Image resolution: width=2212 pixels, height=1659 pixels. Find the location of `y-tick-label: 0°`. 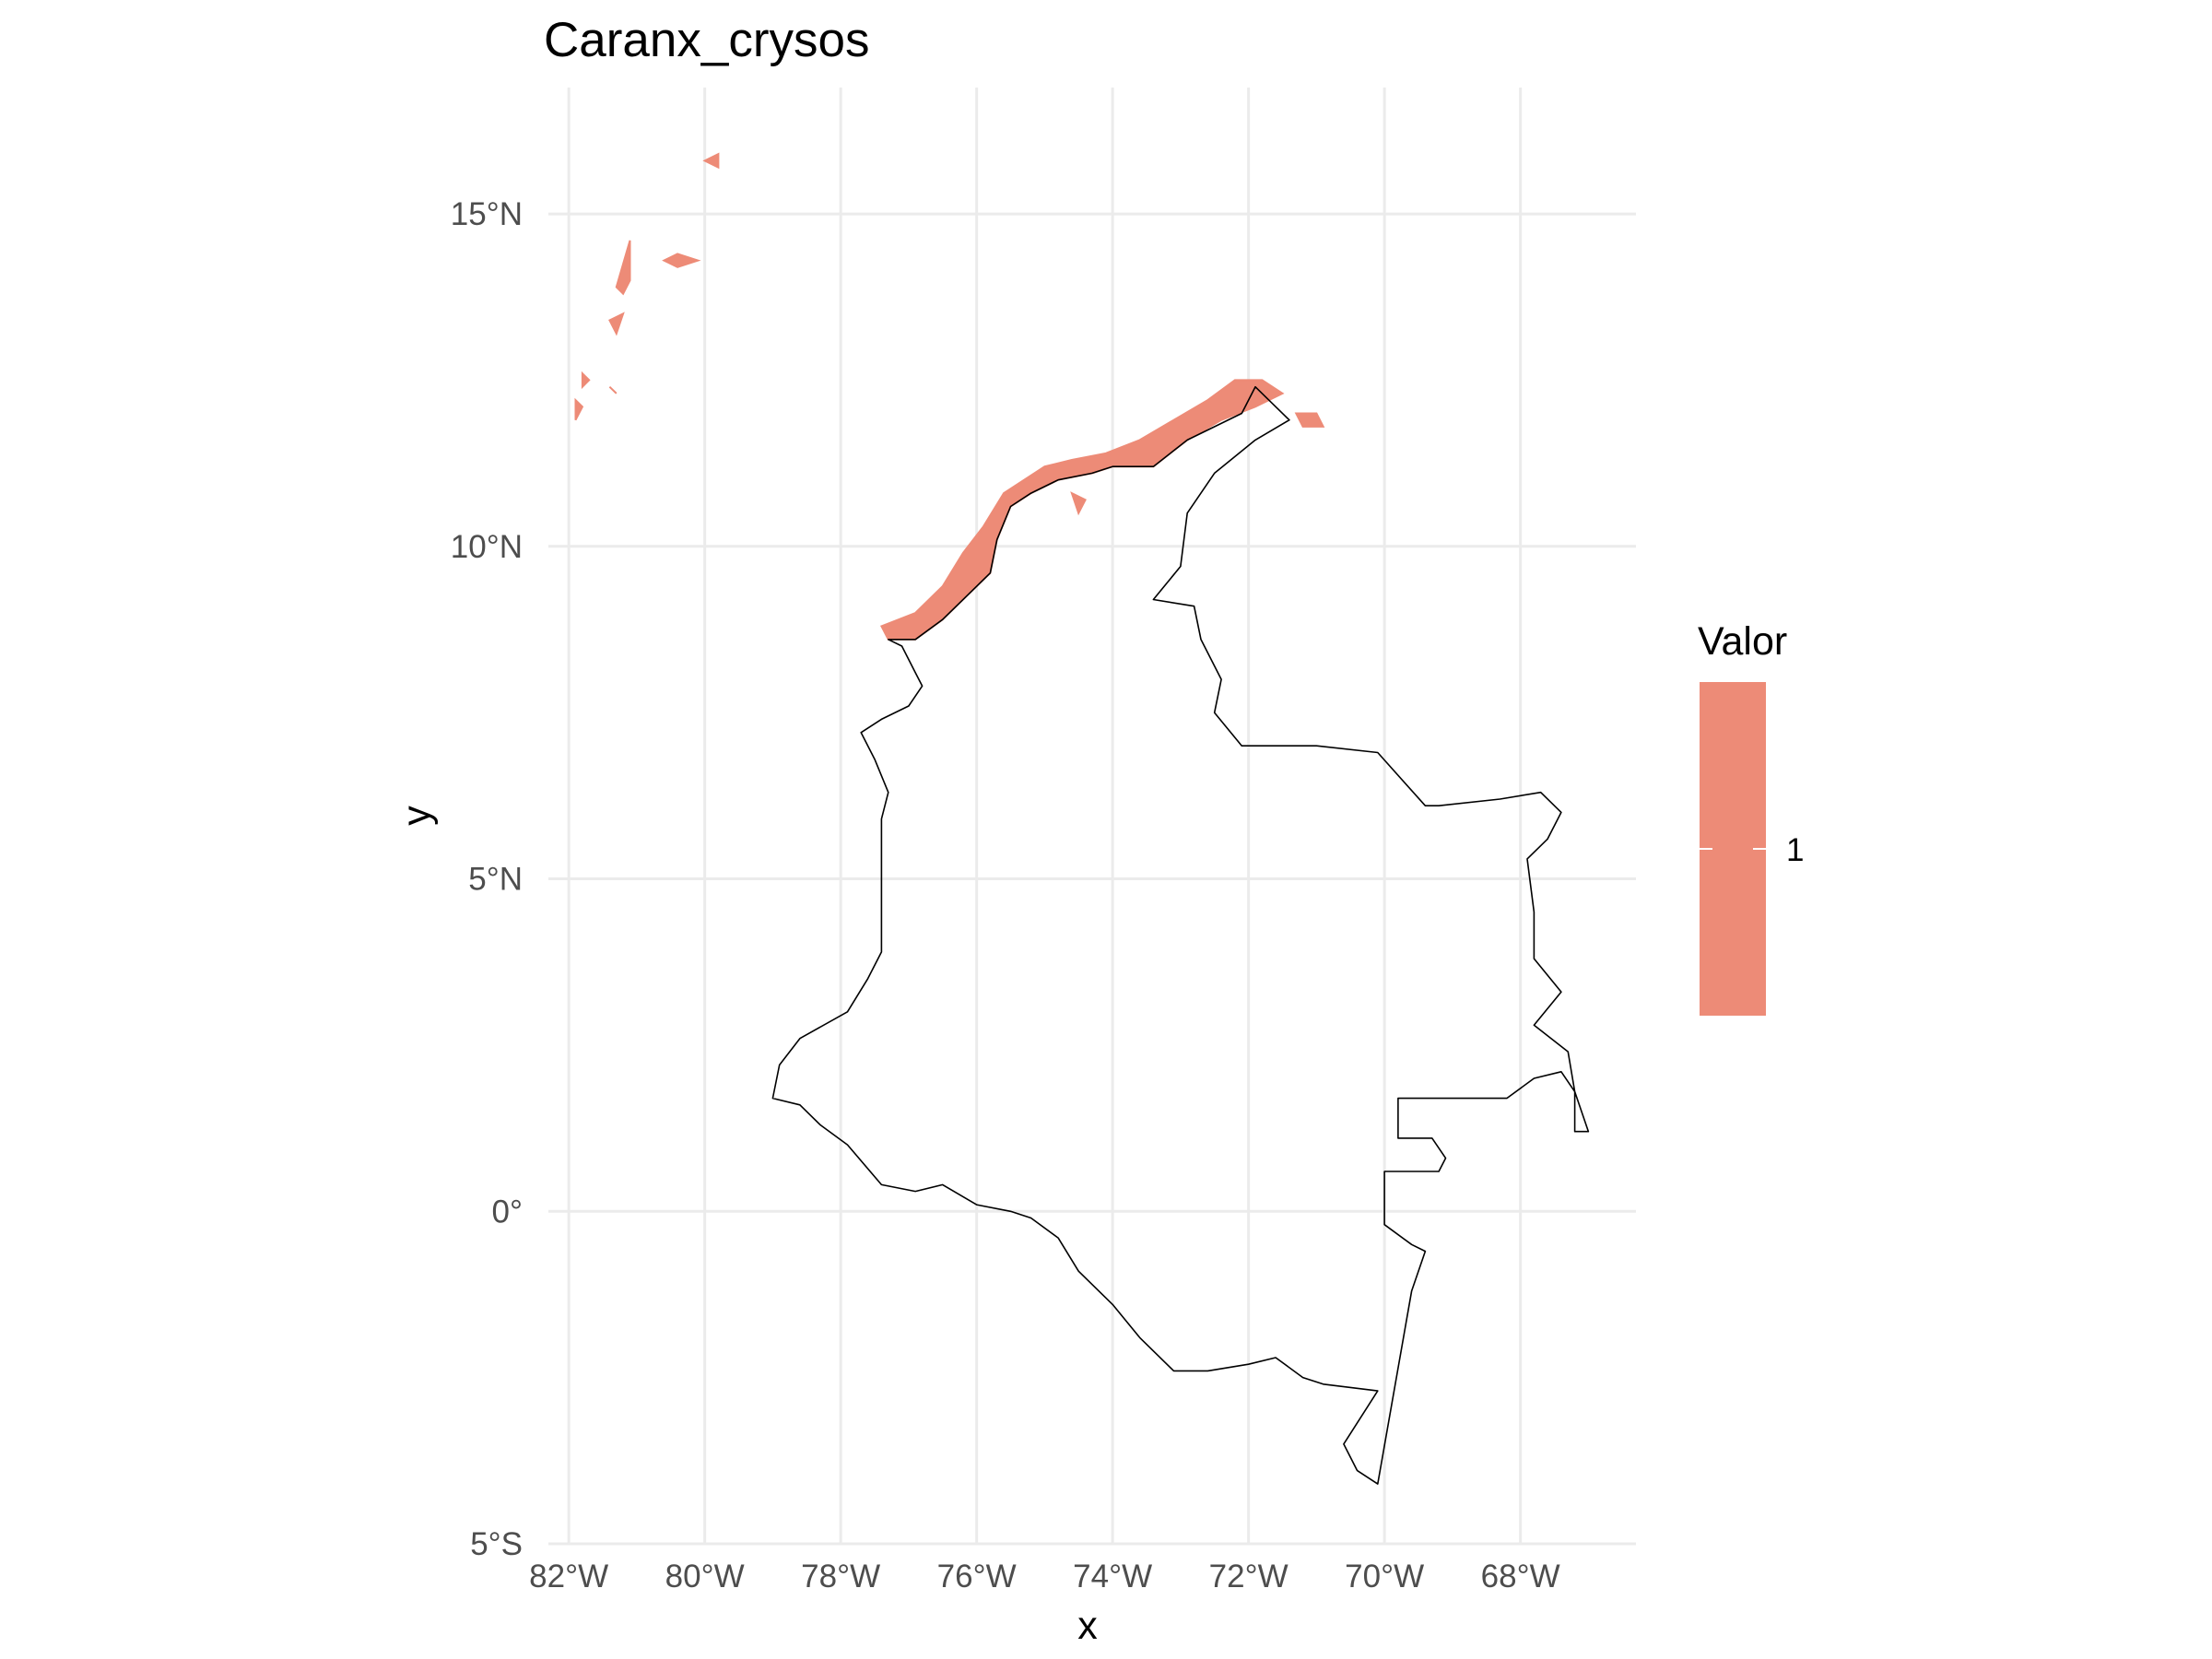

y-tick-label: 0° is located at coordinates (507, 1212).